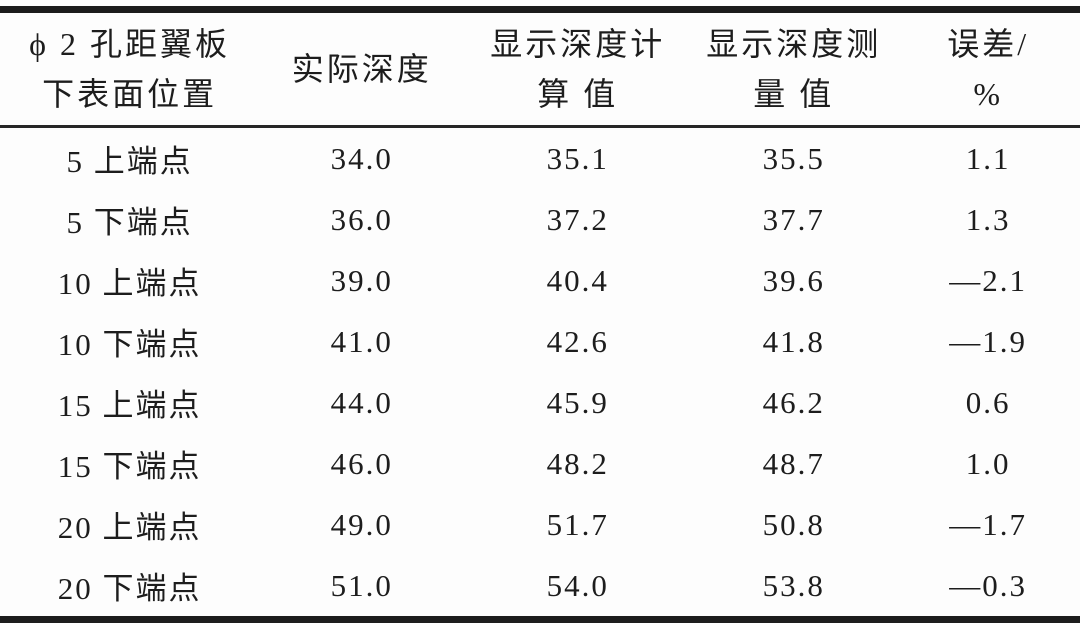 This screenshot has width=1080, height=630. What do you see at coordinates (361, 280) in the screenshot?
I see `cell-actual-depth: 39.0` at bounding box center [361, 280].